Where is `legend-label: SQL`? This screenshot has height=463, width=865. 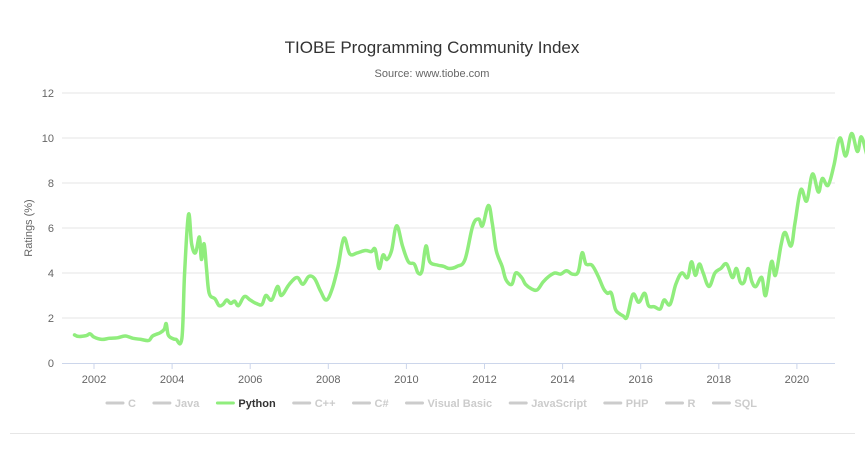
legend-label: SQL is located at coordinates (745, 404).